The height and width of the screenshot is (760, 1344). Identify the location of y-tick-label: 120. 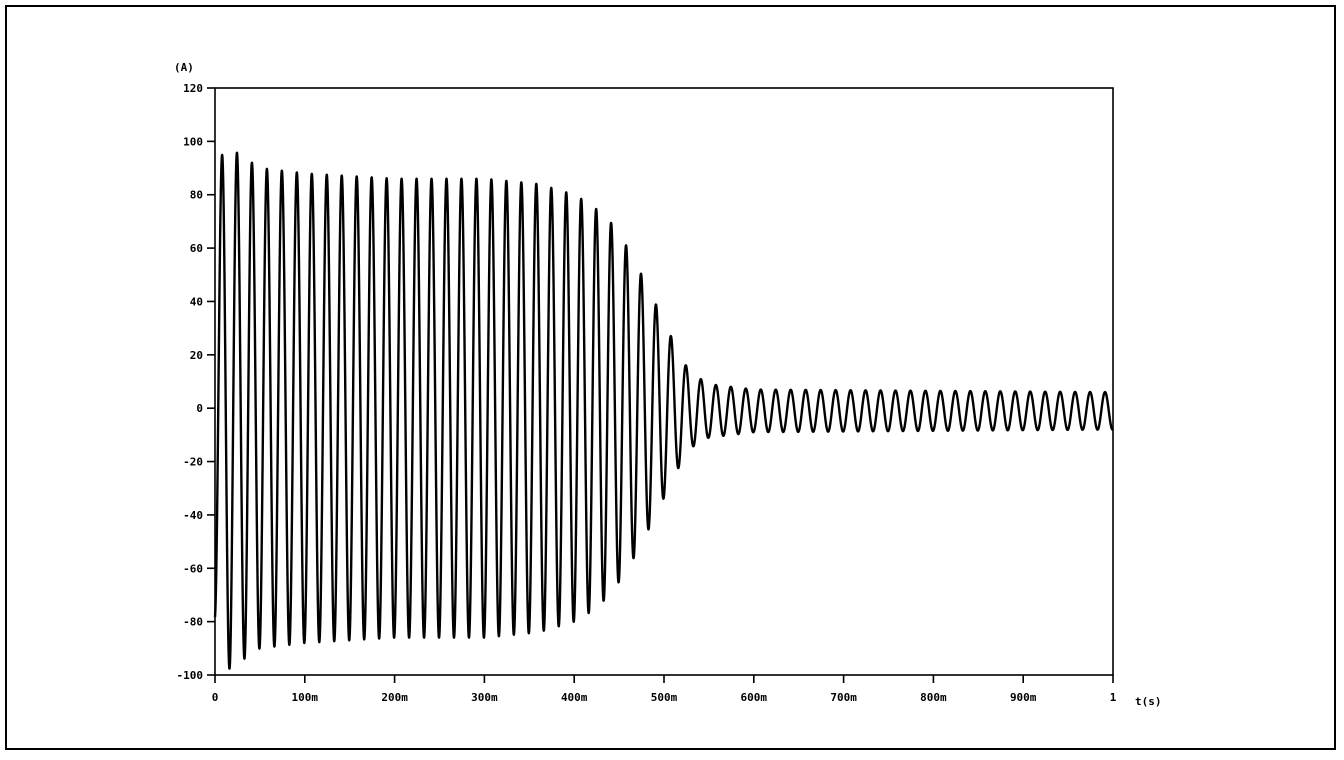
(193, 88).